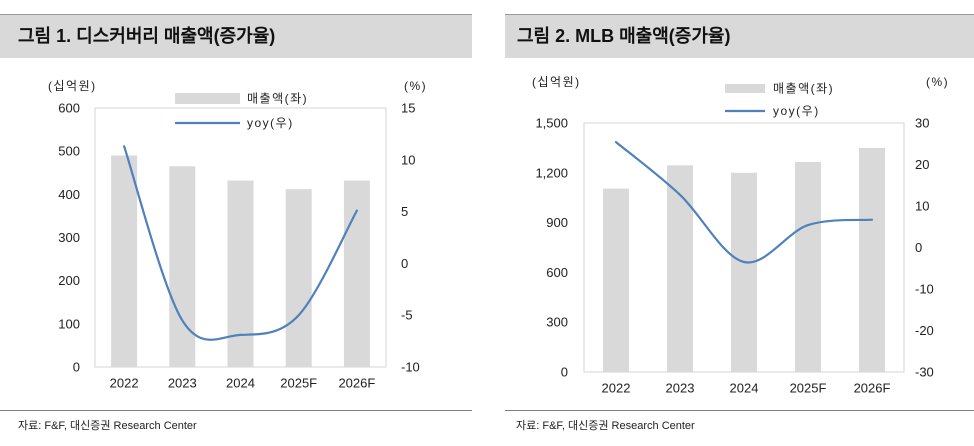 The width and height of the screenshot is (974, 446). What do you see at coordinates (557, 222) in the screenshot?
I see `left-axis-tick-label: 900` at bounding box center [557, 222].